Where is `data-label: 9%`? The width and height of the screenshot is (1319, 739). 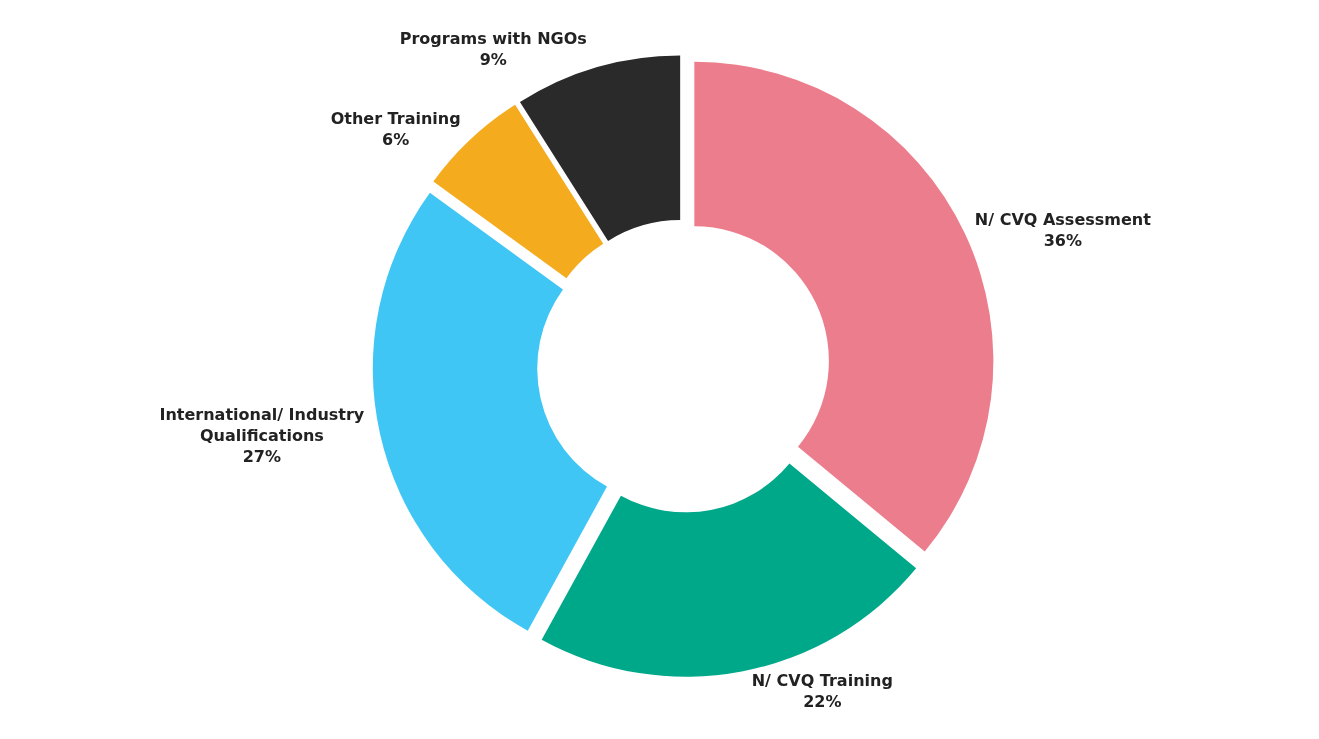 data-label: 9% is located at coordinates (493, 59).